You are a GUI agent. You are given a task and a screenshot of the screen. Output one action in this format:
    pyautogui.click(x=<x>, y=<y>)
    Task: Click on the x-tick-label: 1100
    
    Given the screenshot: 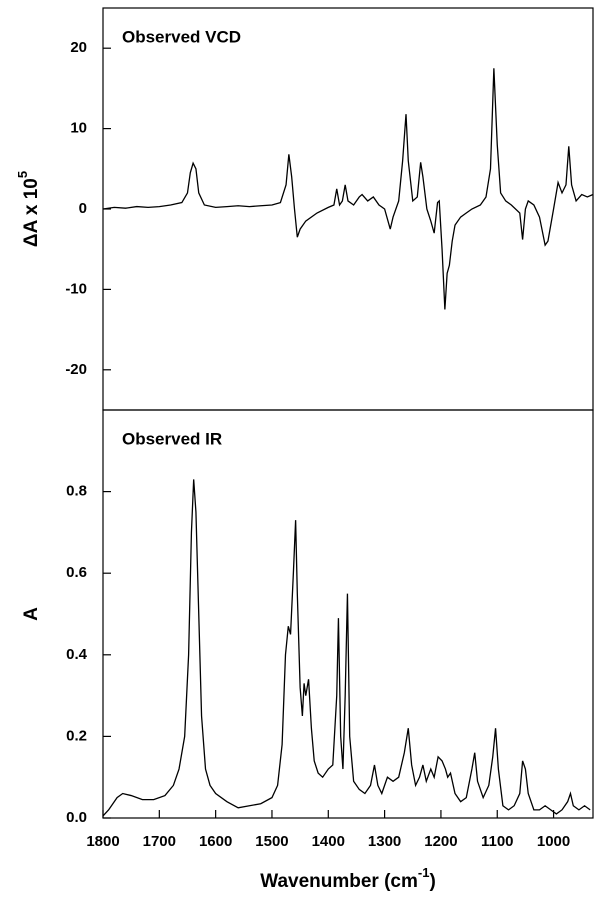 What is the action you would take?
    pyautogui.click(x=497, y=841)
    